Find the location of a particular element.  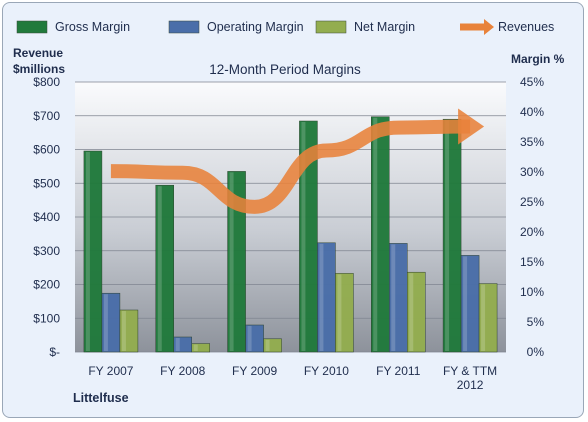

left-tick-label: $500 is located at coordinates (46, 183).